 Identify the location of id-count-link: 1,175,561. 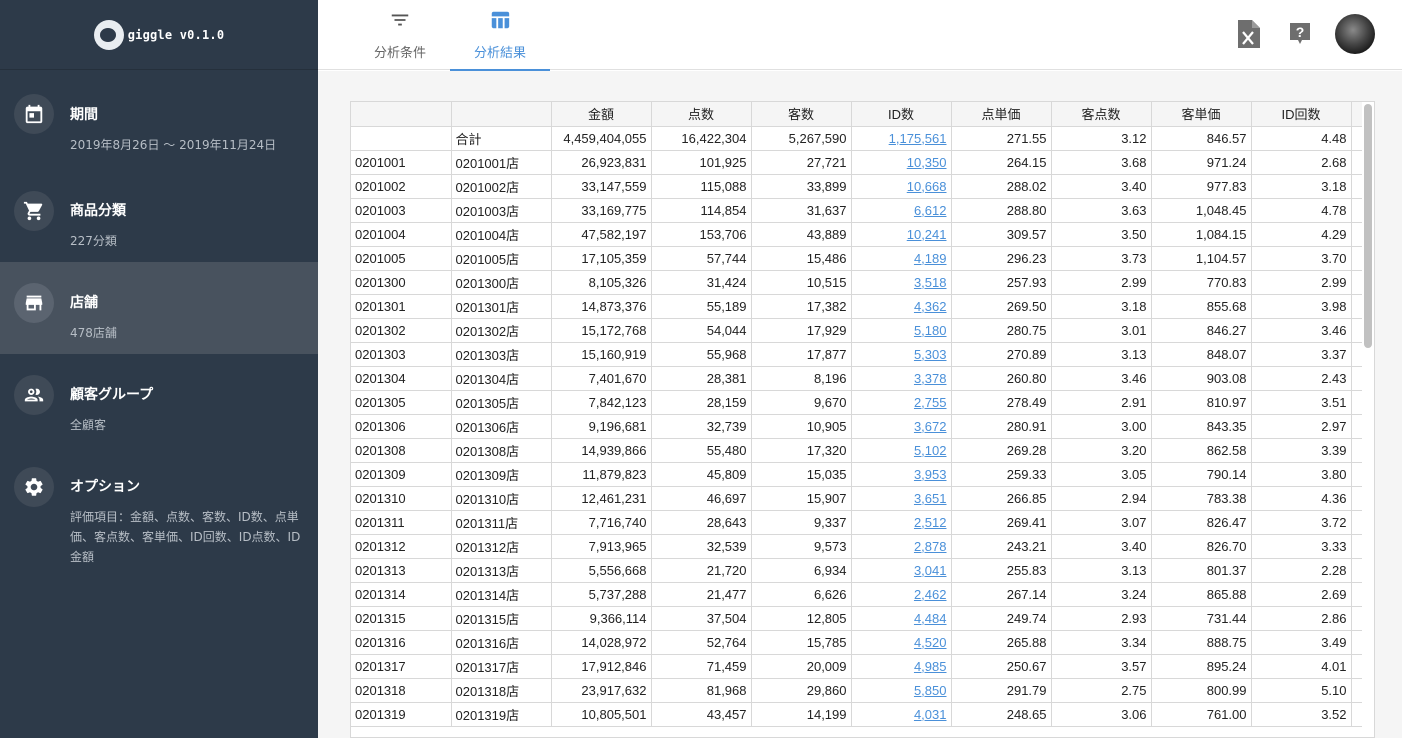
(917, 138).